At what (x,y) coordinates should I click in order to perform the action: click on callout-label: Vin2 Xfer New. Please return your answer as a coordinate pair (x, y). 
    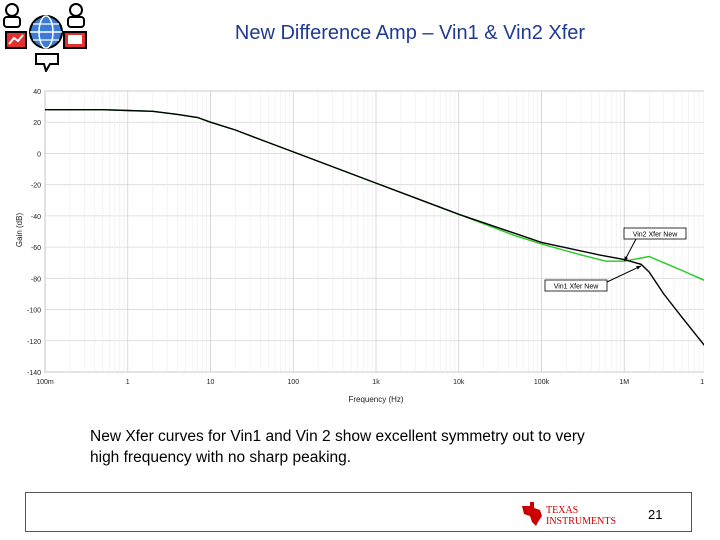
    Looking at the image, I should click on (656, 234).